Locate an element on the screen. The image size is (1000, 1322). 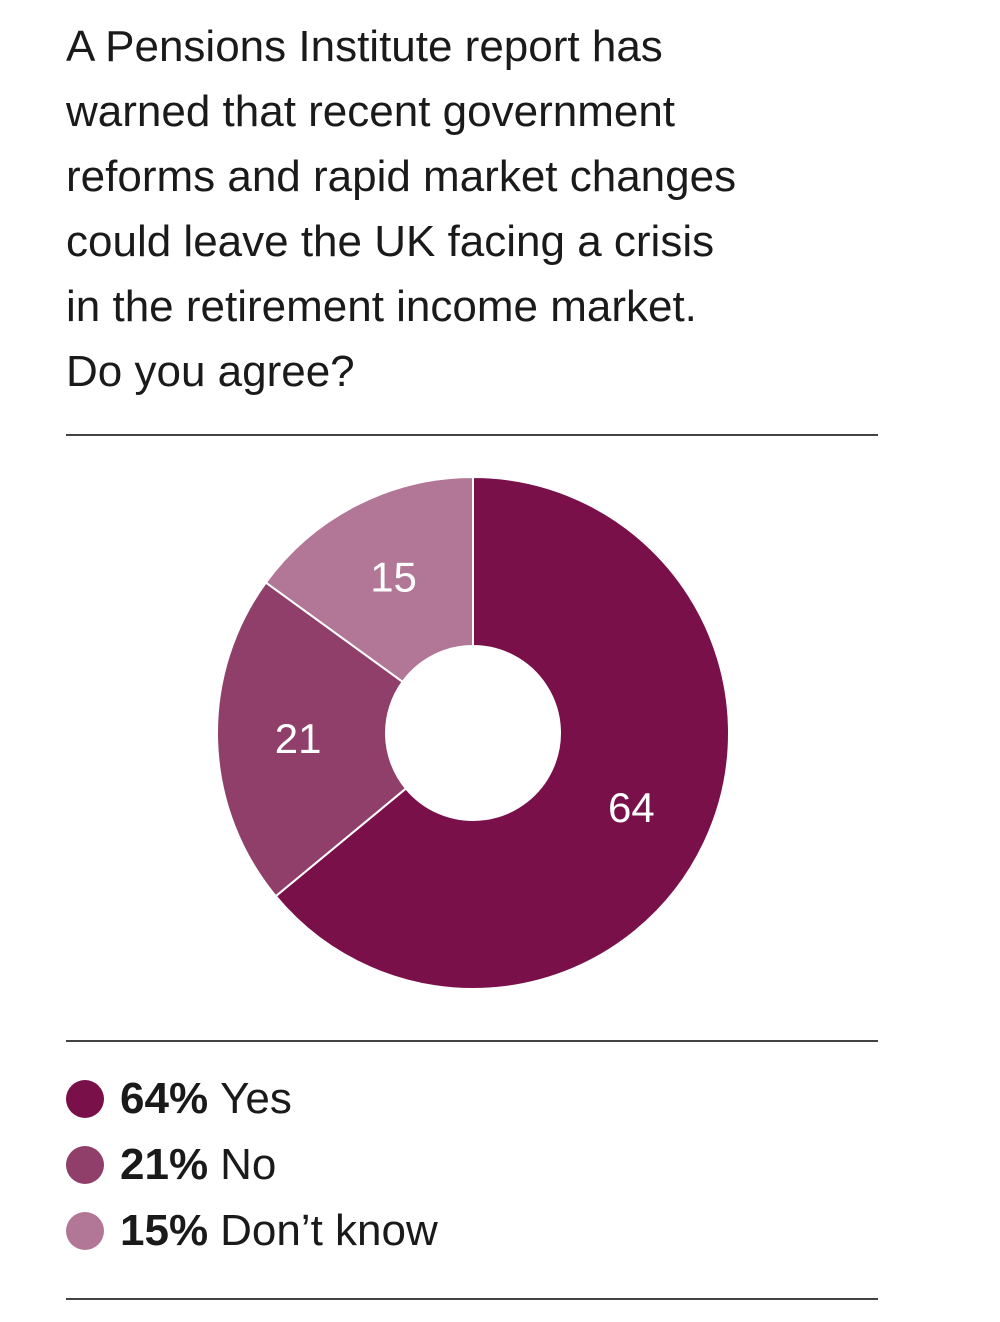
legend-label-no: No is located at coordinates (248, 1164).